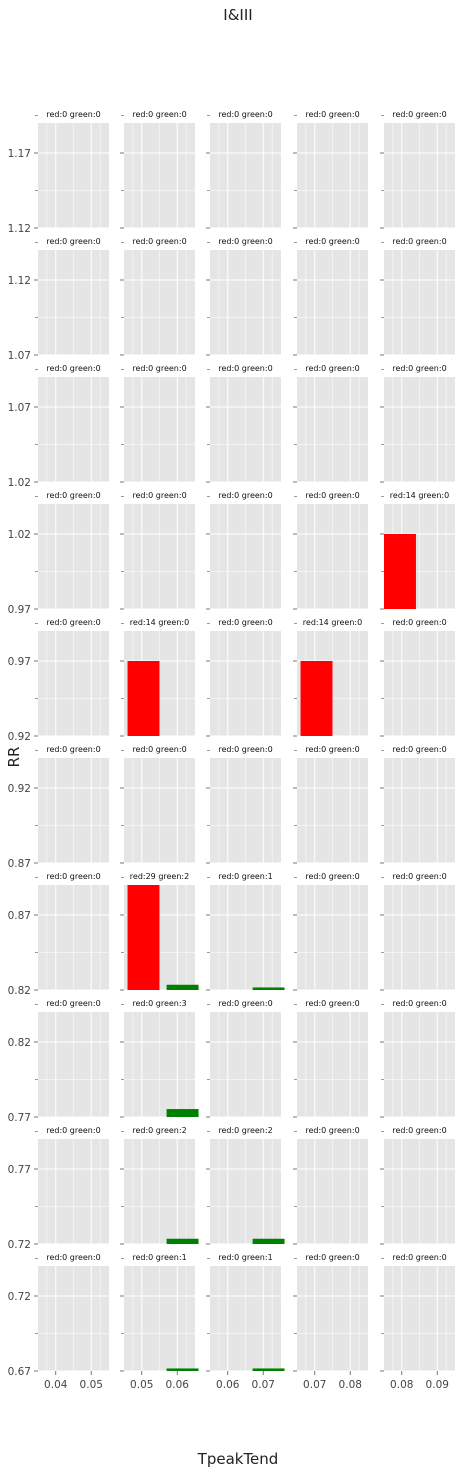 The height and width of the screenshot is (1474, 466). Describe the element at coordinates (330, 550) in the screenshot. I see `panel-r3-c3: red:0 green:0` at that location.